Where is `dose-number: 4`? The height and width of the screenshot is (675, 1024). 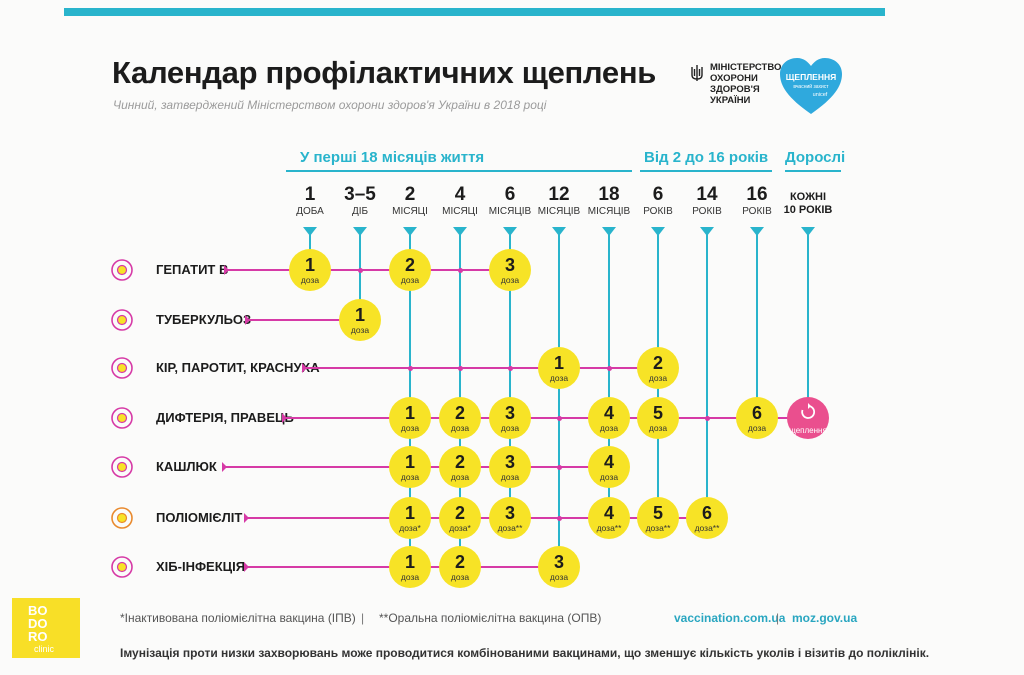 dose-number: 4 is located at coordinates (608, 513).